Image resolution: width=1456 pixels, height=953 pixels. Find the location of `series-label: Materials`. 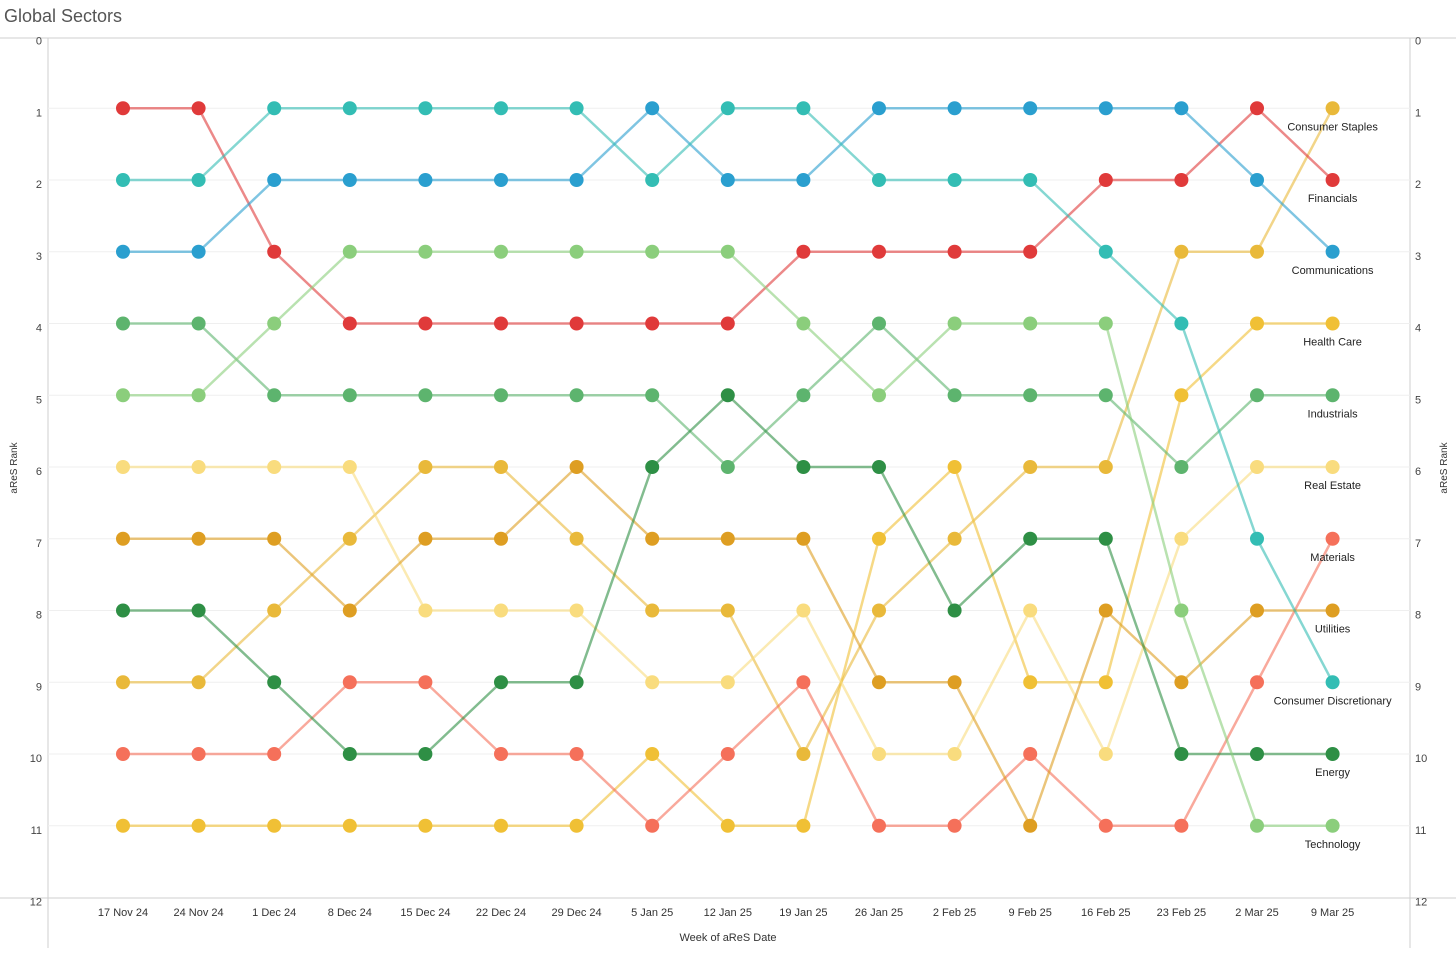

series-label: Materials is located at coordinates (1332, 558).